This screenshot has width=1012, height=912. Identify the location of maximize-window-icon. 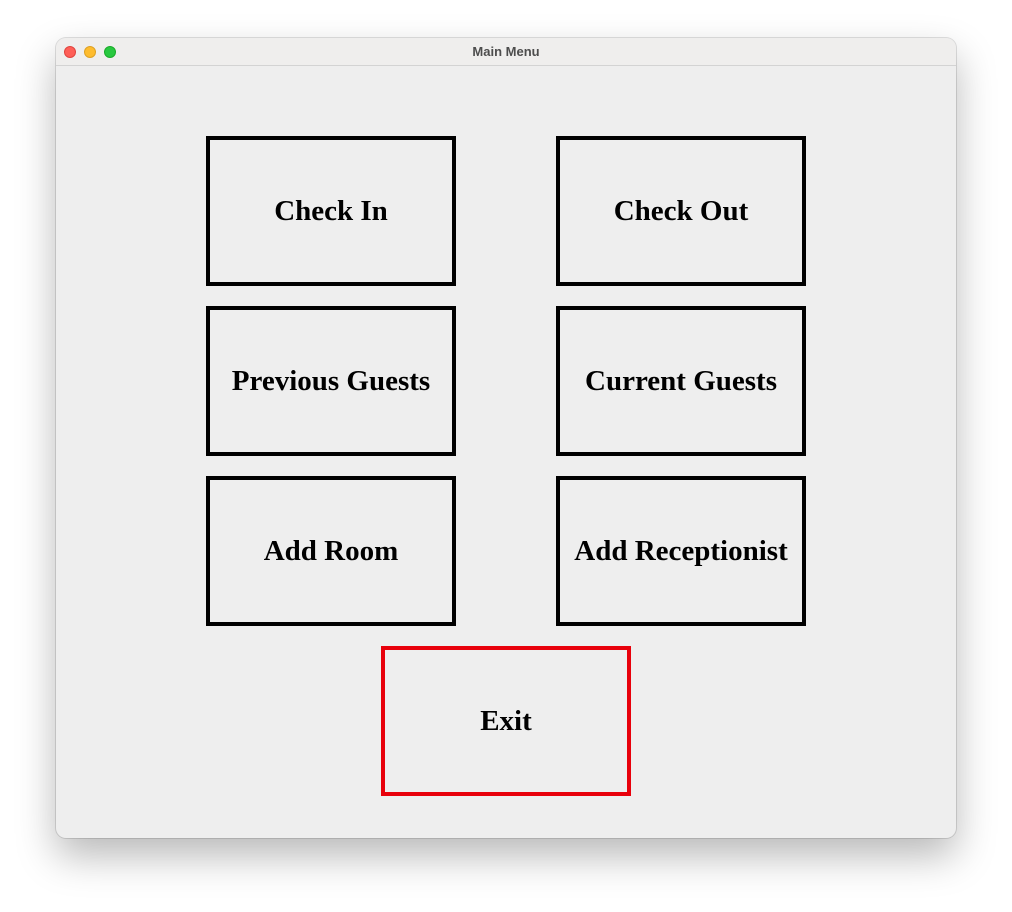
(110, 52).